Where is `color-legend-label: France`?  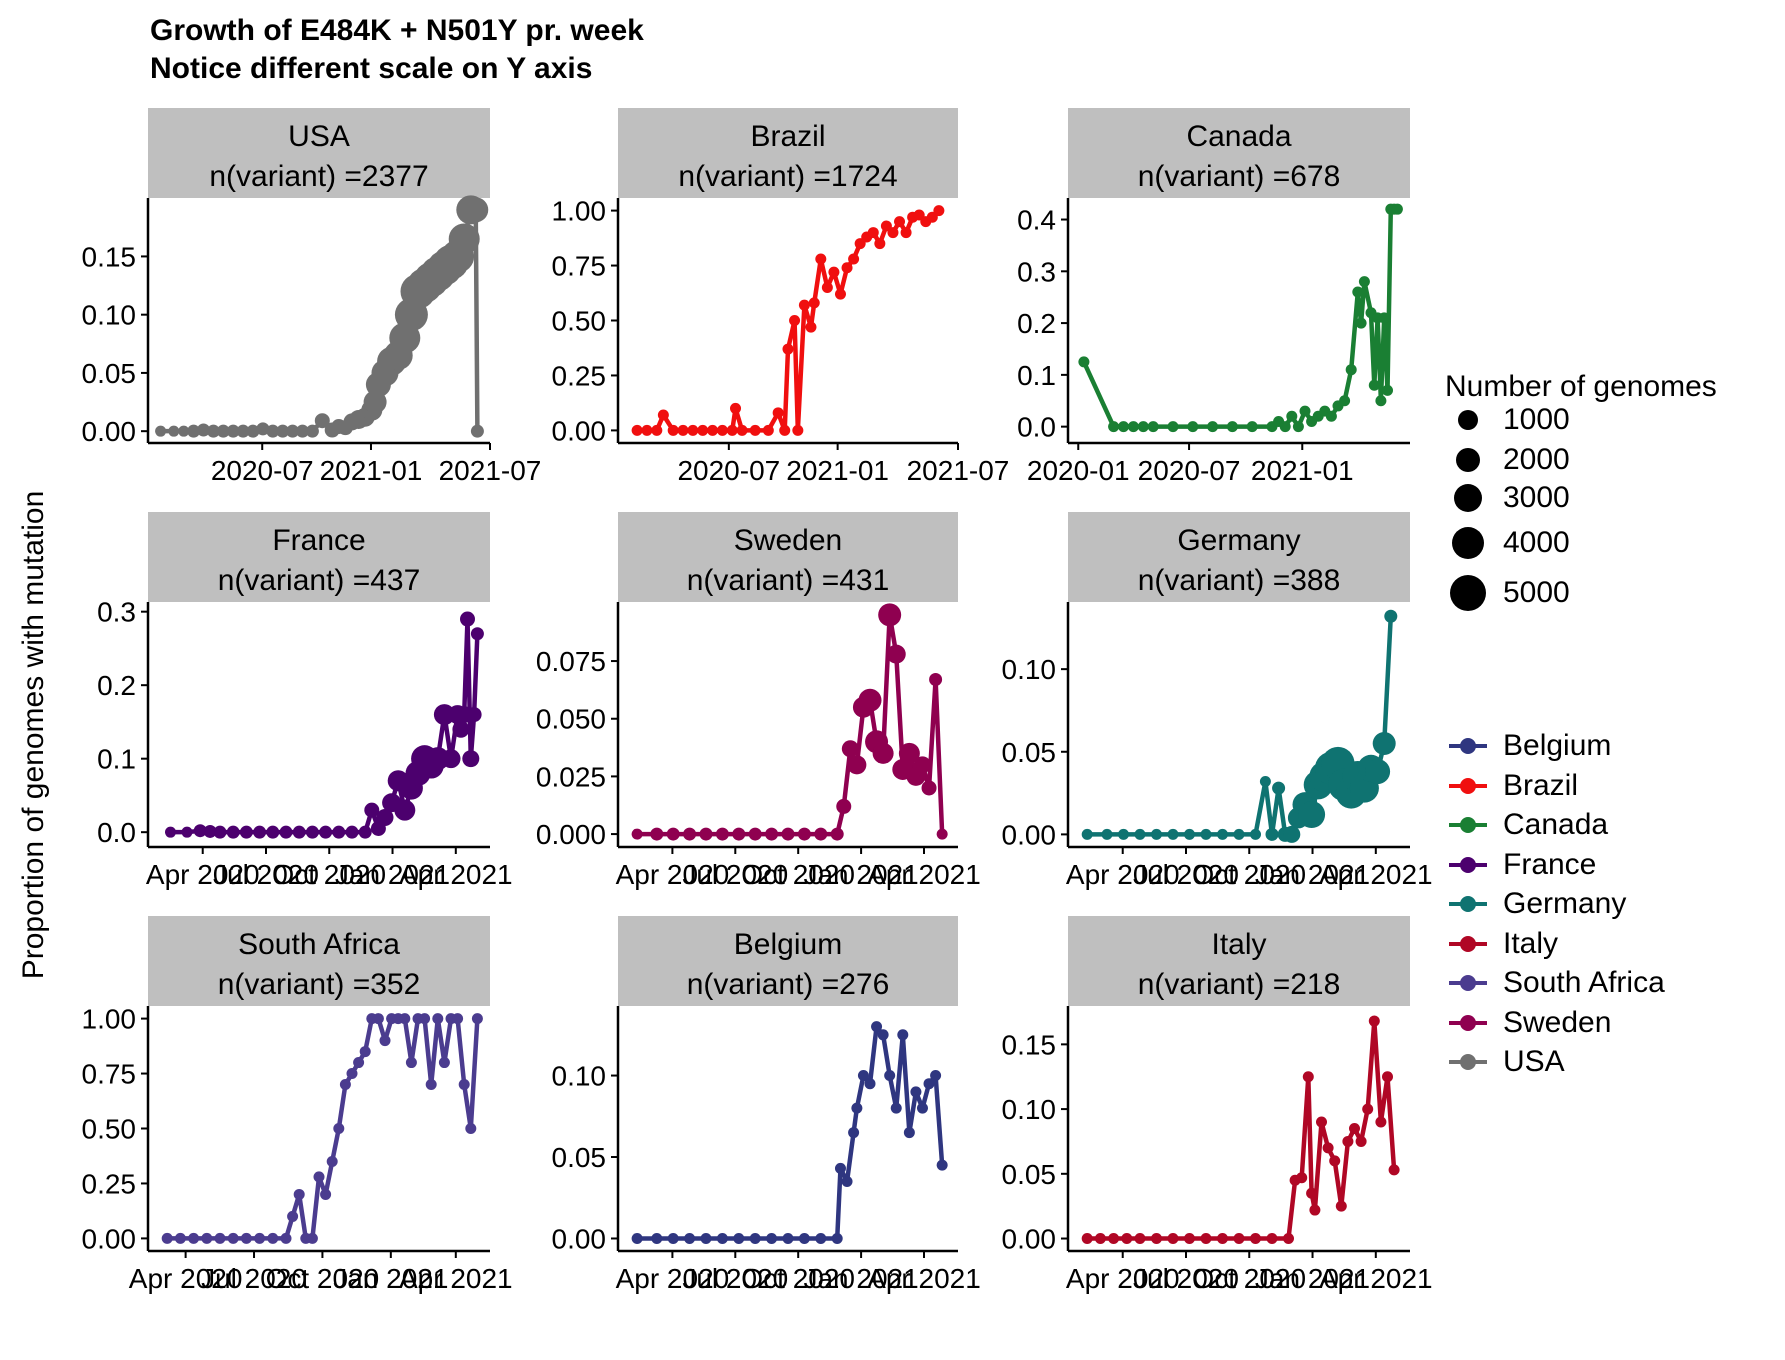
color-legend-label: France is located at coordinates (1550, 864).